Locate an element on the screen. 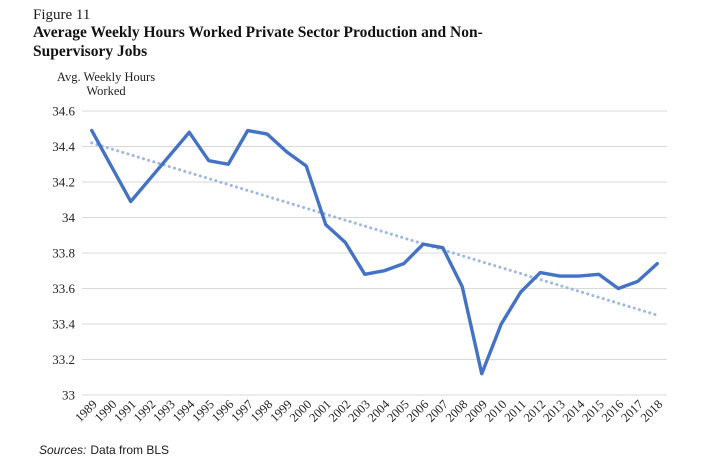 This screenshot has width=706, height=474. y-axis-title-line1: Avg. Weekly Hours is located at coordinates (106, 77).